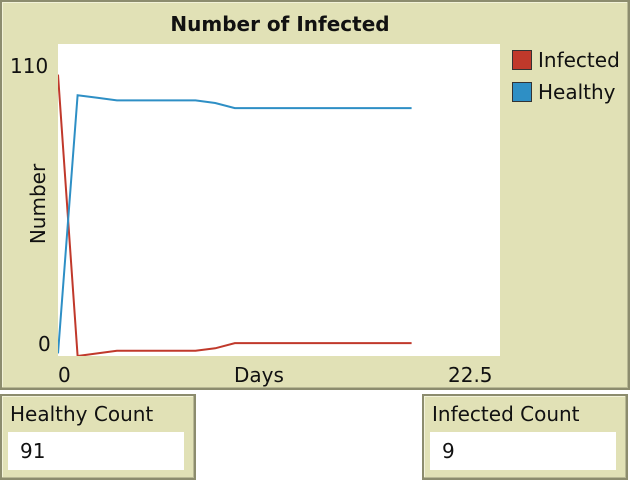 The width and height of the screenshot is (632, 484). What do you see at coordinates (96, 451) in the screenshot?
I see `healthy-count-value: 91` at bounding box center [96, 451].